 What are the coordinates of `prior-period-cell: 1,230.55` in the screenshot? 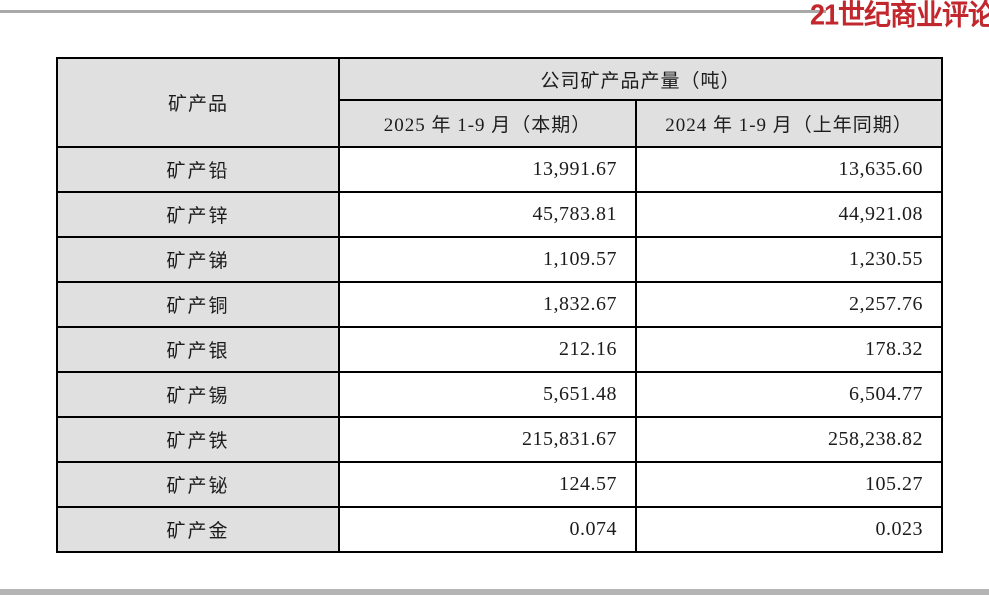 It's located at (789, 259).